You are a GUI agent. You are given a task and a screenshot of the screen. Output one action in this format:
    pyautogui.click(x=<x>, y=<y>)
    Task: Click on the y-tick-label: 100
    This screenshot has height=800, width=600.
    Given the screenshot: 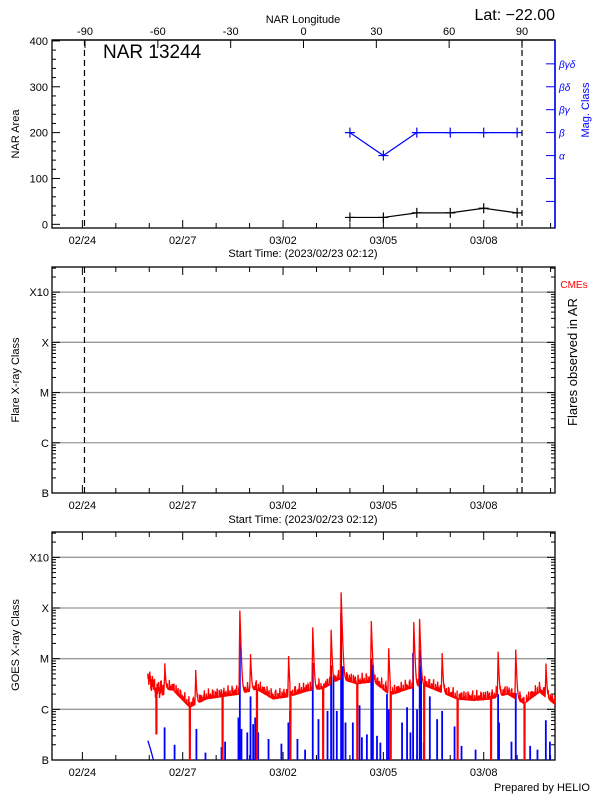 What is the action you would take?
    pyautogui.click(x=39, y=179)
    